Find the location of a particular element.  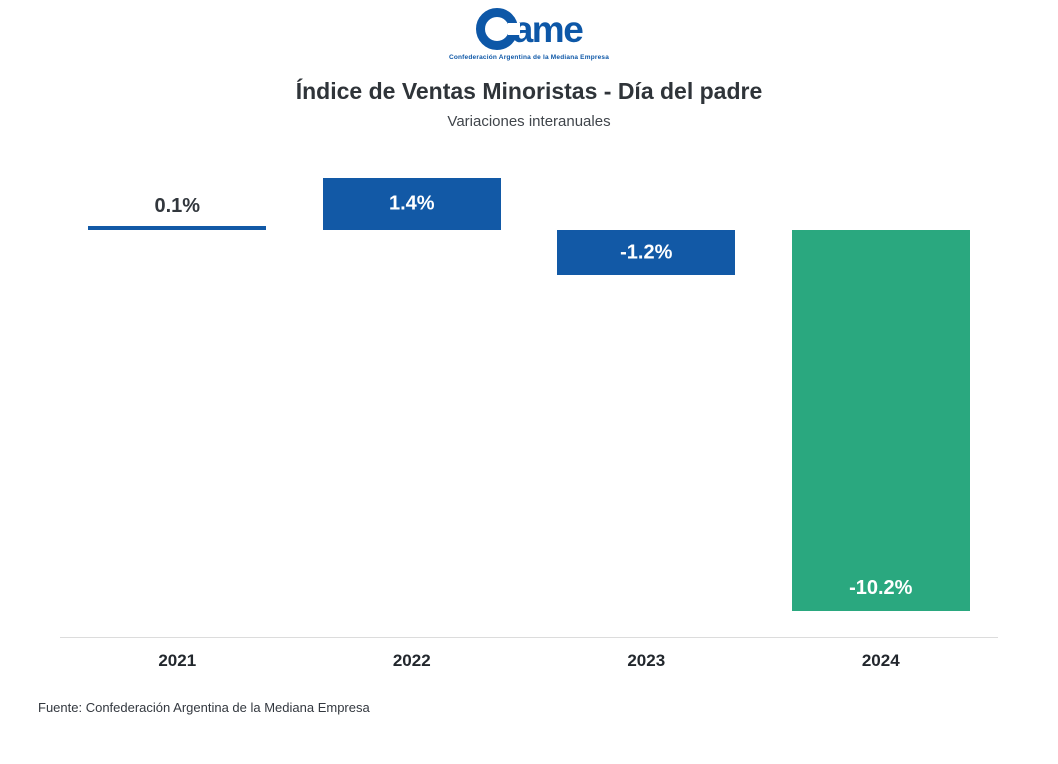

came-logo-brand: ame is located at coordinates (548, 29).